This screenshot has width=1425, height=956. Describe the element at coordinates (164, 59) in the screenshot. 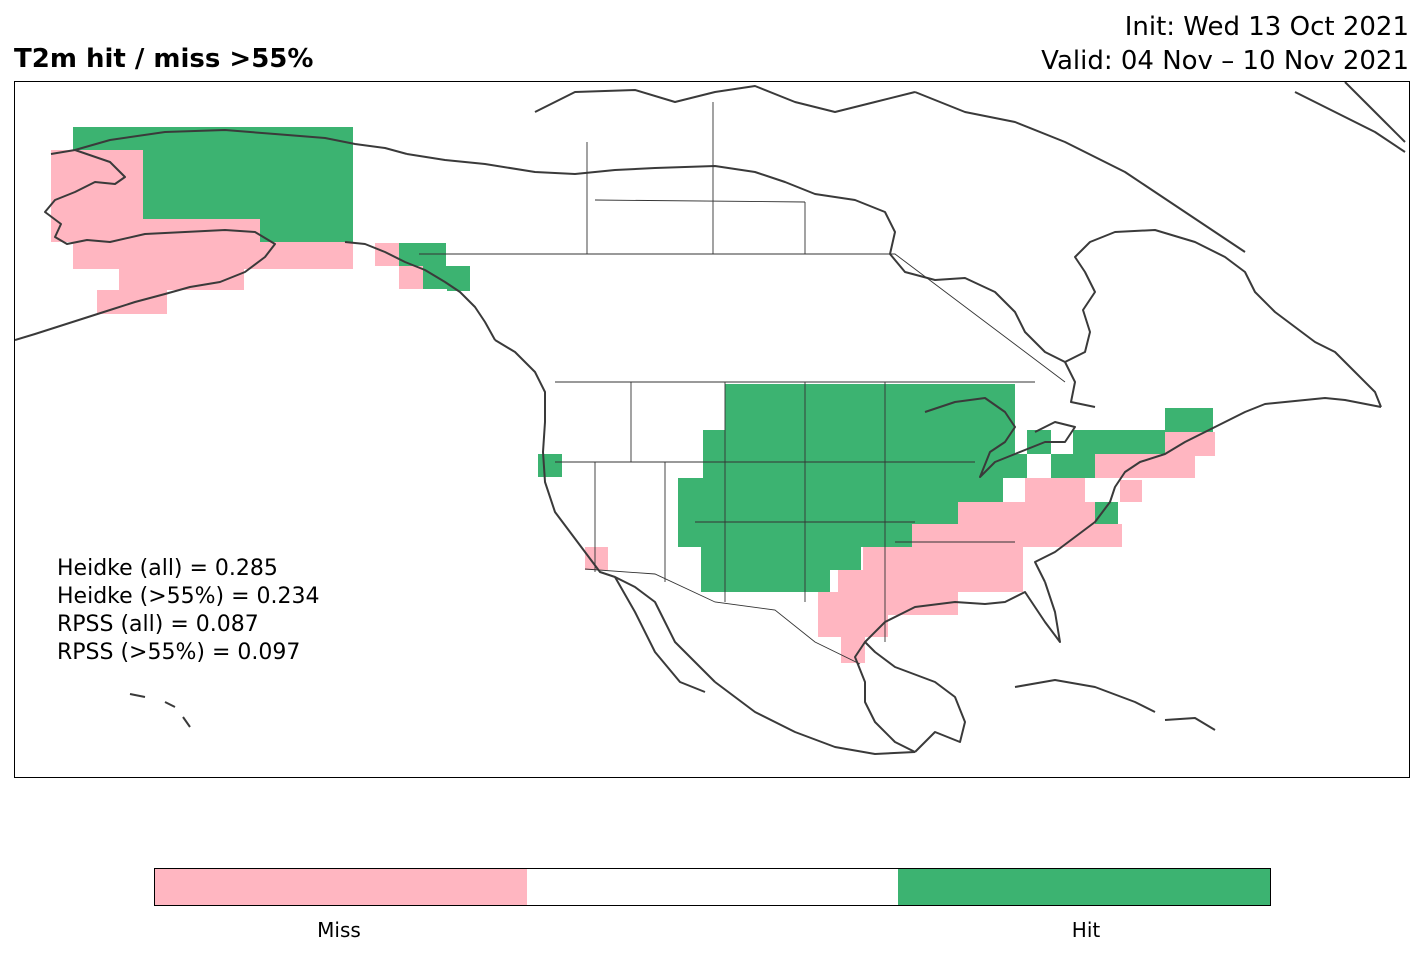

I see `map-title: T2m hit / miss >55%` at that location.